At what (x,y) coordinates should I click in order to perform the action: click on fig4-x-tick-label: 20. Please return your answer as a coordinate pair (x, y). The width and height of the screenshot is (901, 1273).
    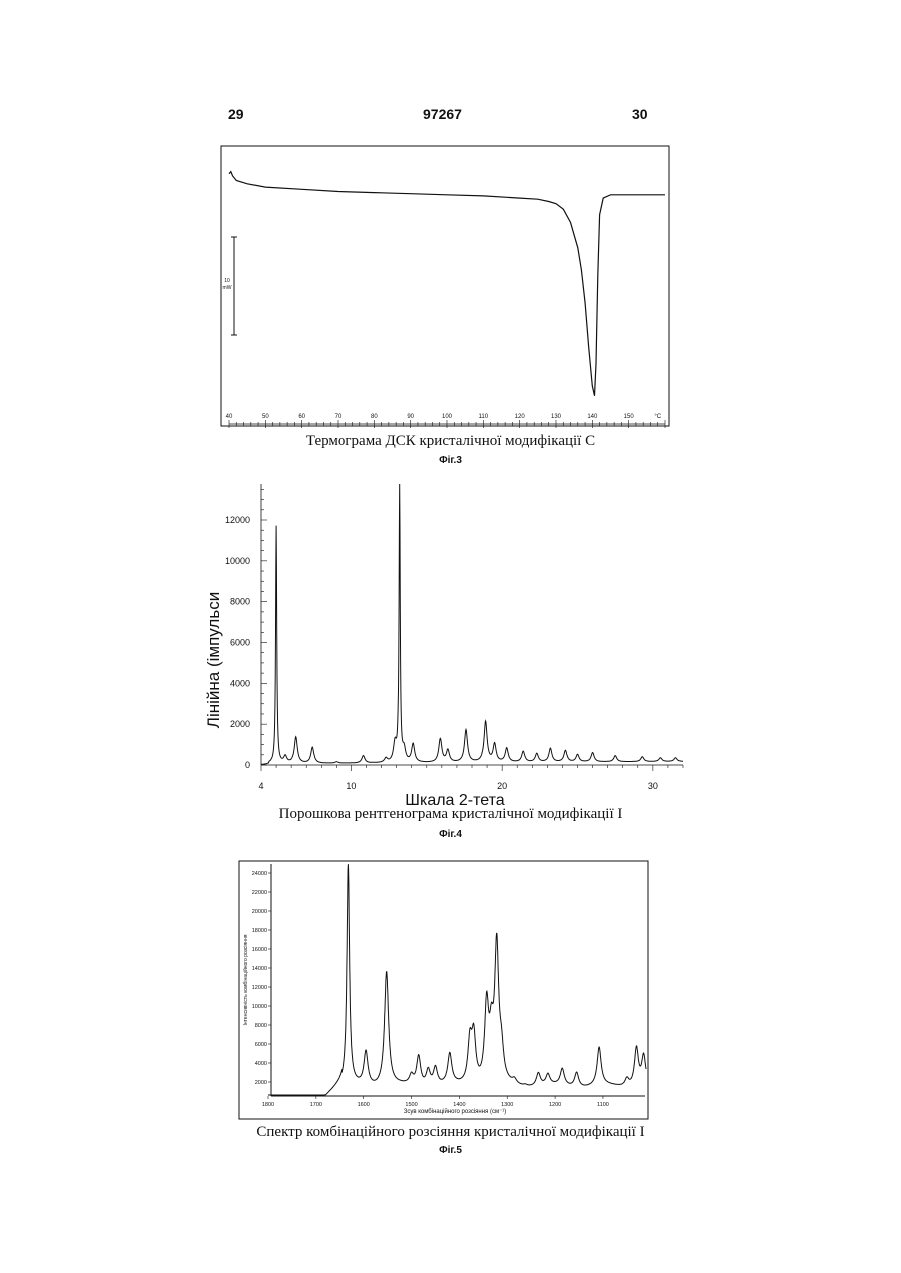
    Looking at the image, I should click on (502, 786).